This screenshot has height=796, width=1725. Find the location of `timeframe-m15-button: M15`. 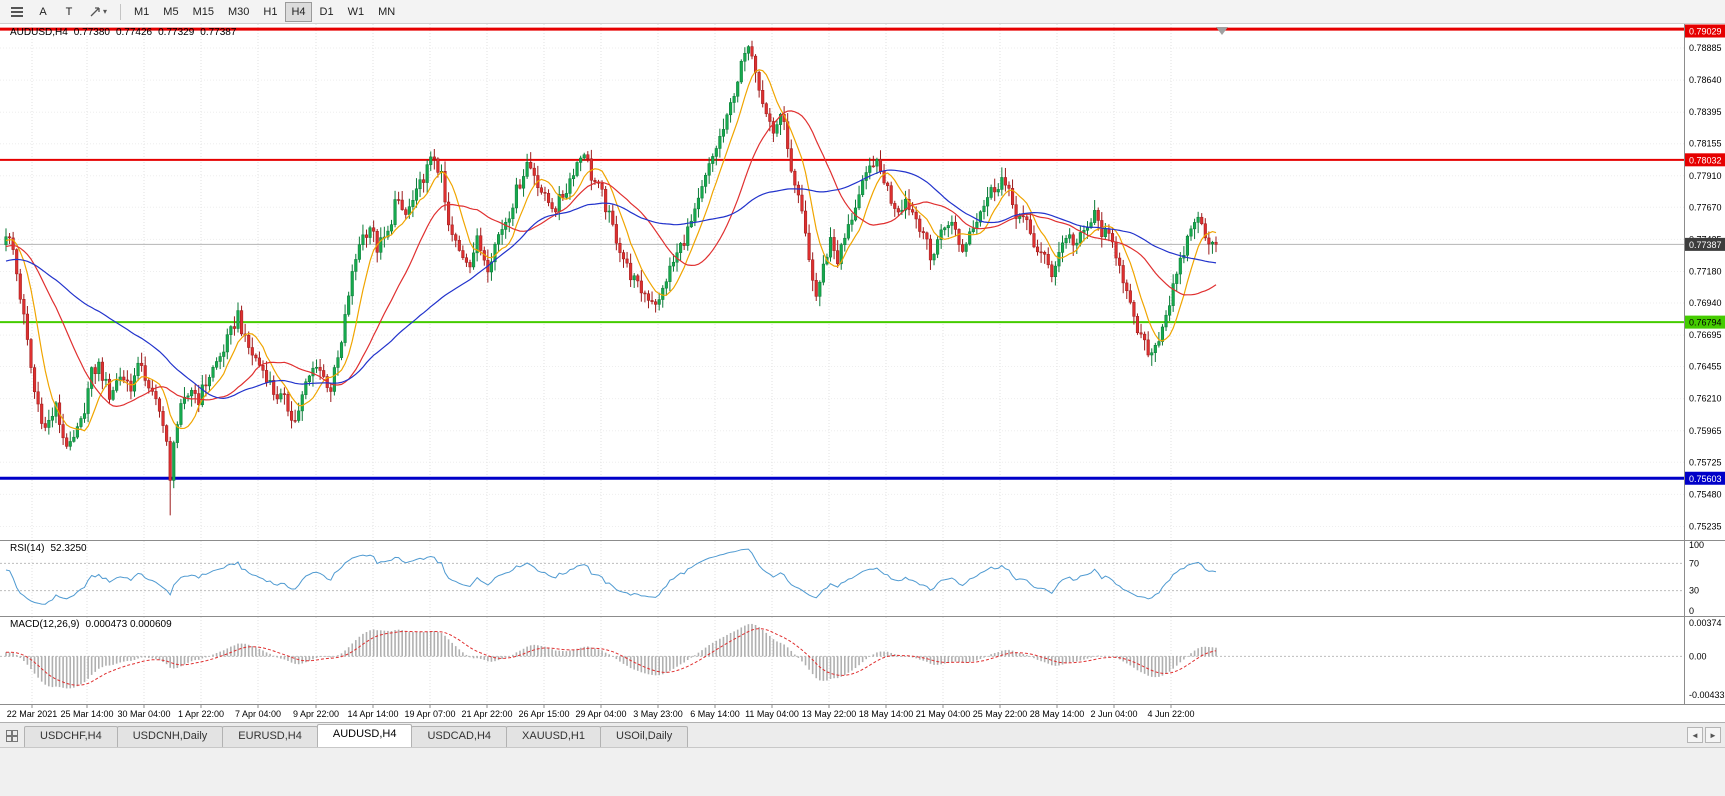

timeframe-m15-button: M15 is located at coordinates (203, 12).